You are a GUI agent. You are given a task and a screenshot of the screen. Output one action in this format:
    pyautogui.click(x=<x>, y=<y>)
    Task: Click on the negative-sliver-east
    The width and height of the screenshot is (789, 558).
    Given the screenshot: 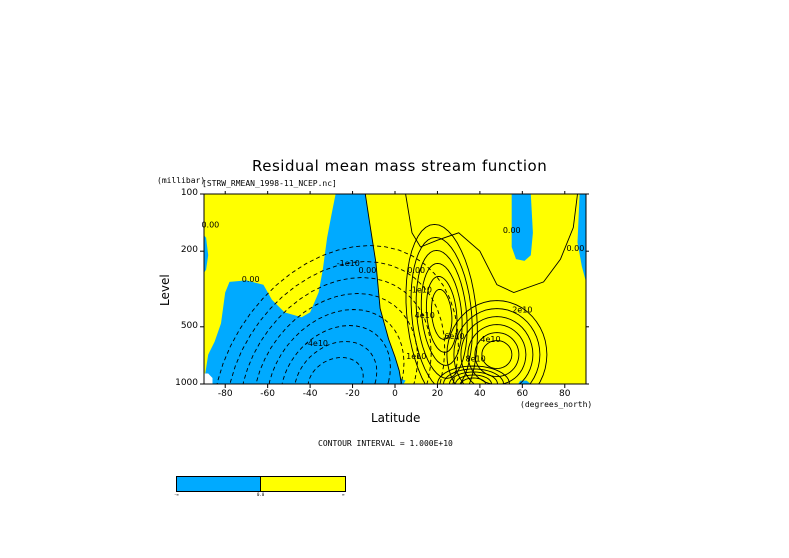 What is the action you would take?
    pyautogui.click(x=581, y=238)
    